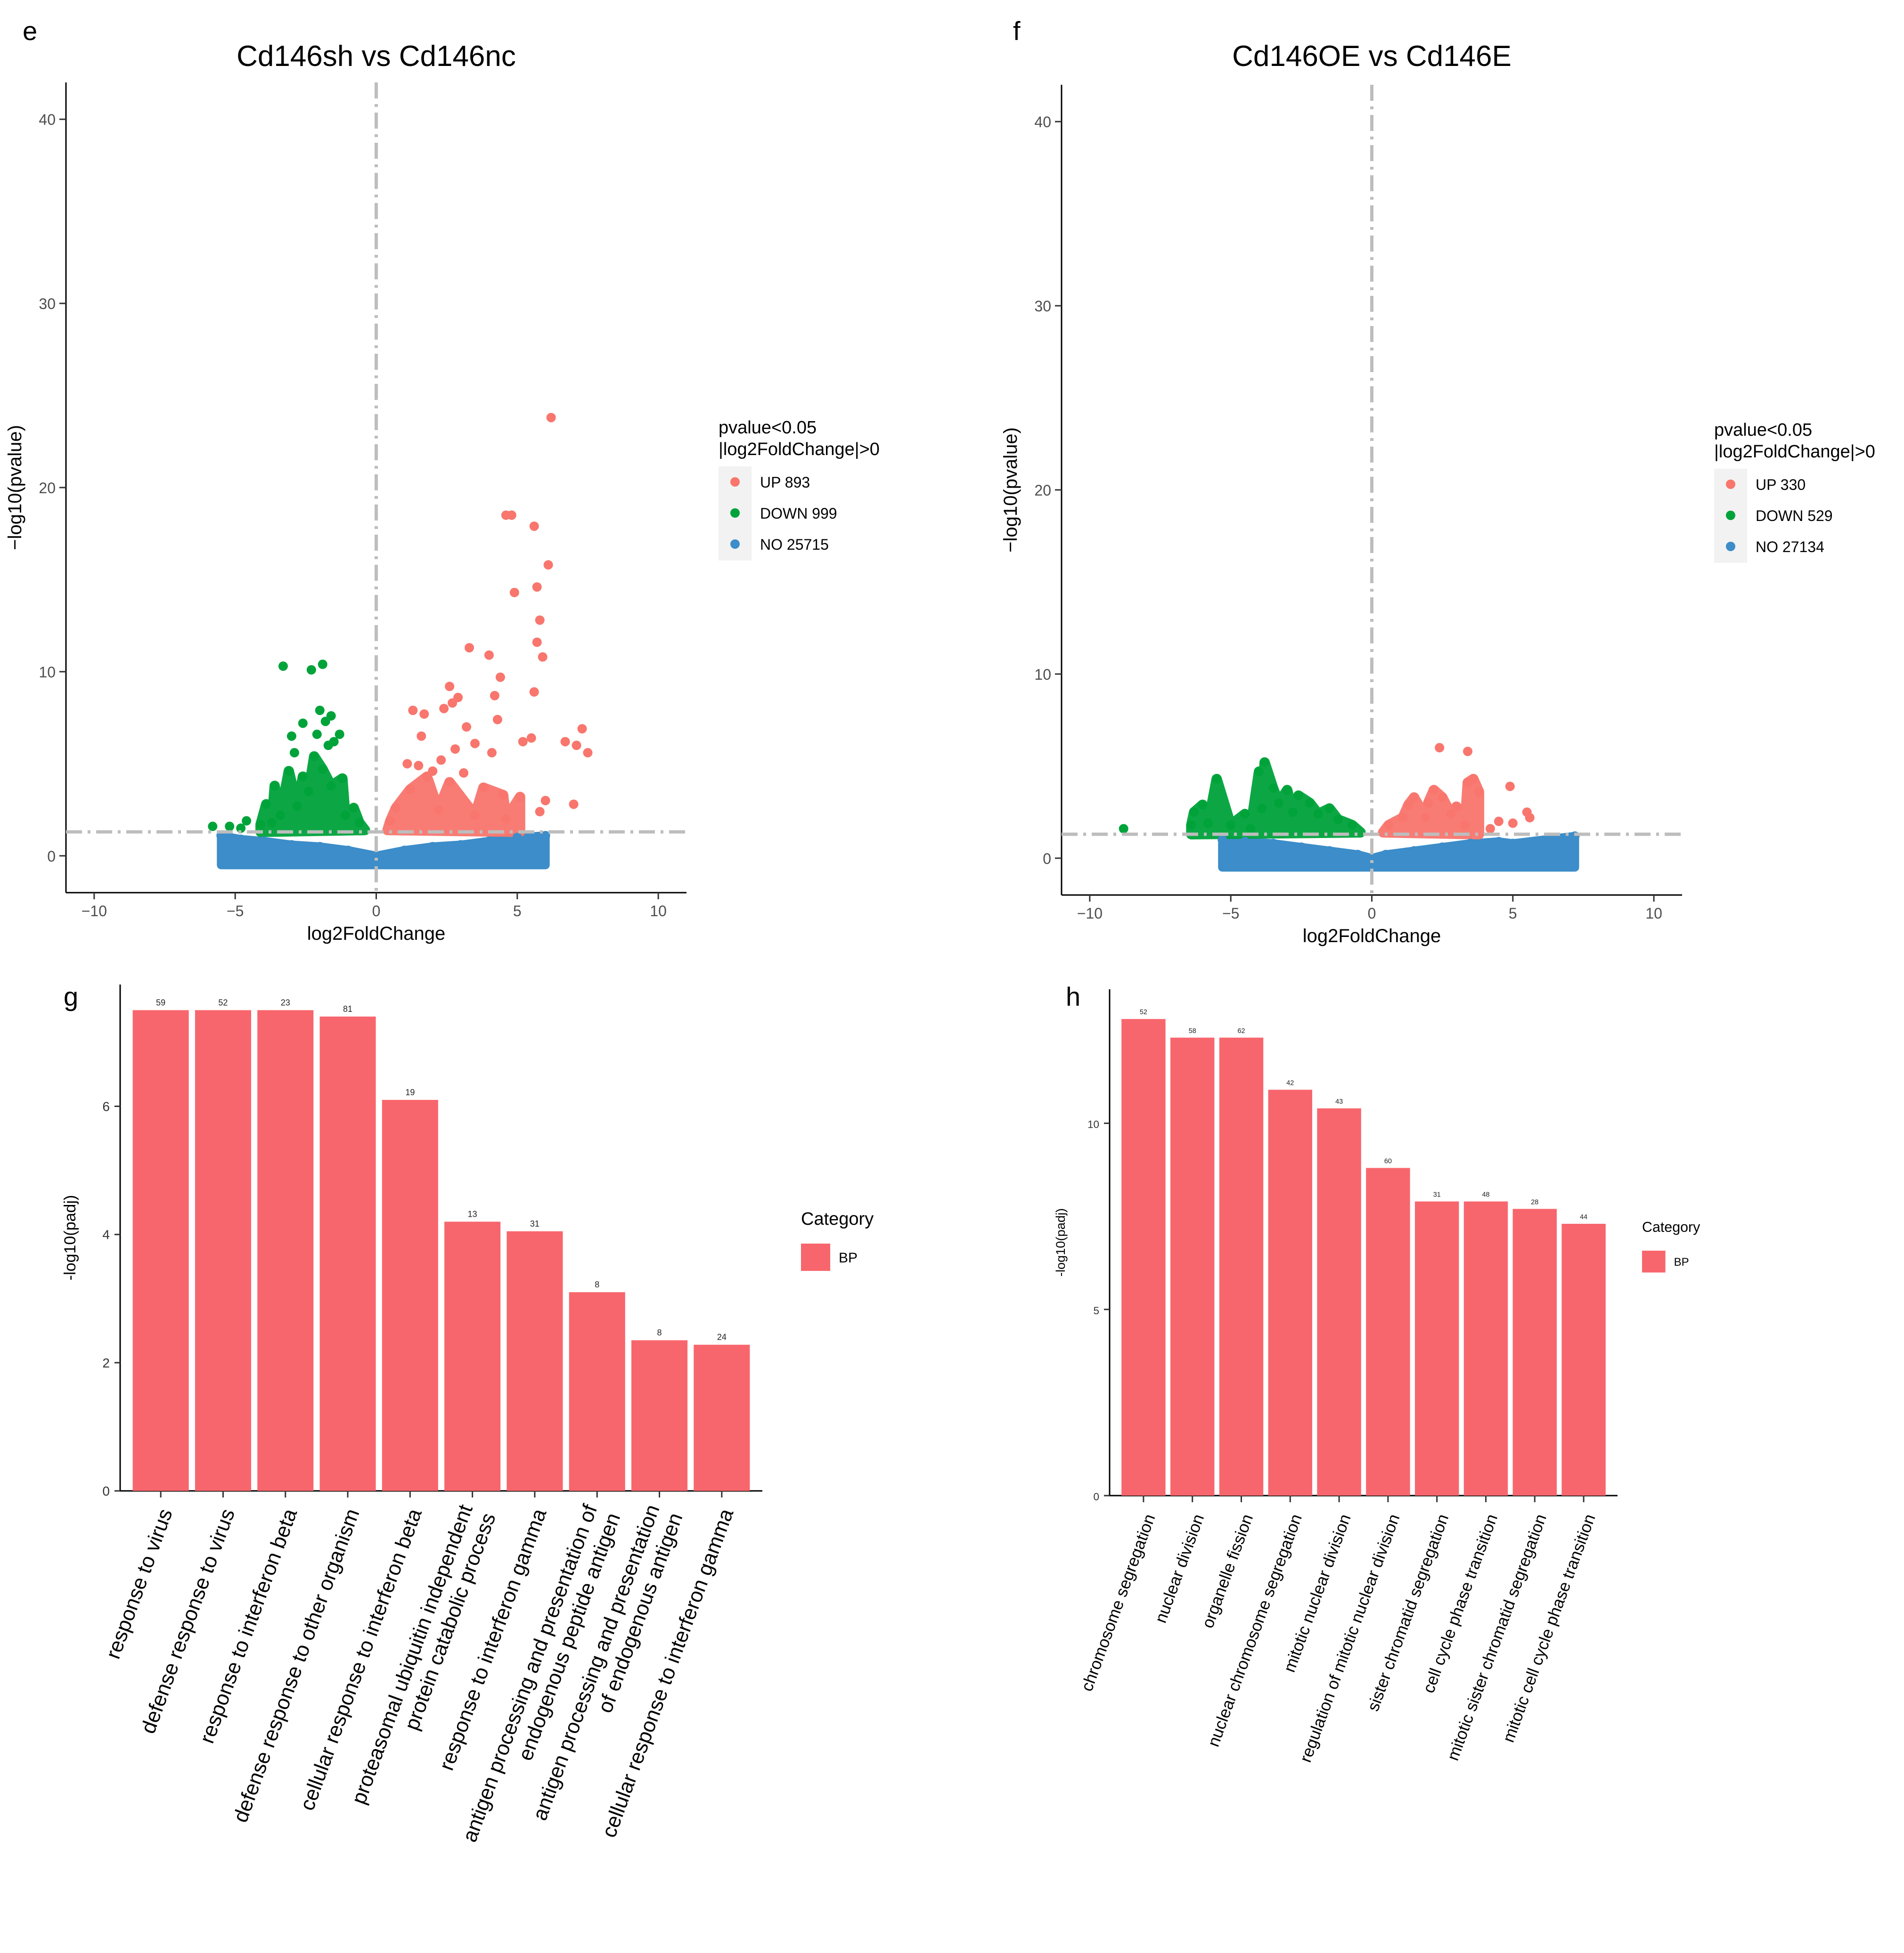 The width and height of the screenshot is (1904, 1953). I want to click on legend-swatch, so click(815, 1257).